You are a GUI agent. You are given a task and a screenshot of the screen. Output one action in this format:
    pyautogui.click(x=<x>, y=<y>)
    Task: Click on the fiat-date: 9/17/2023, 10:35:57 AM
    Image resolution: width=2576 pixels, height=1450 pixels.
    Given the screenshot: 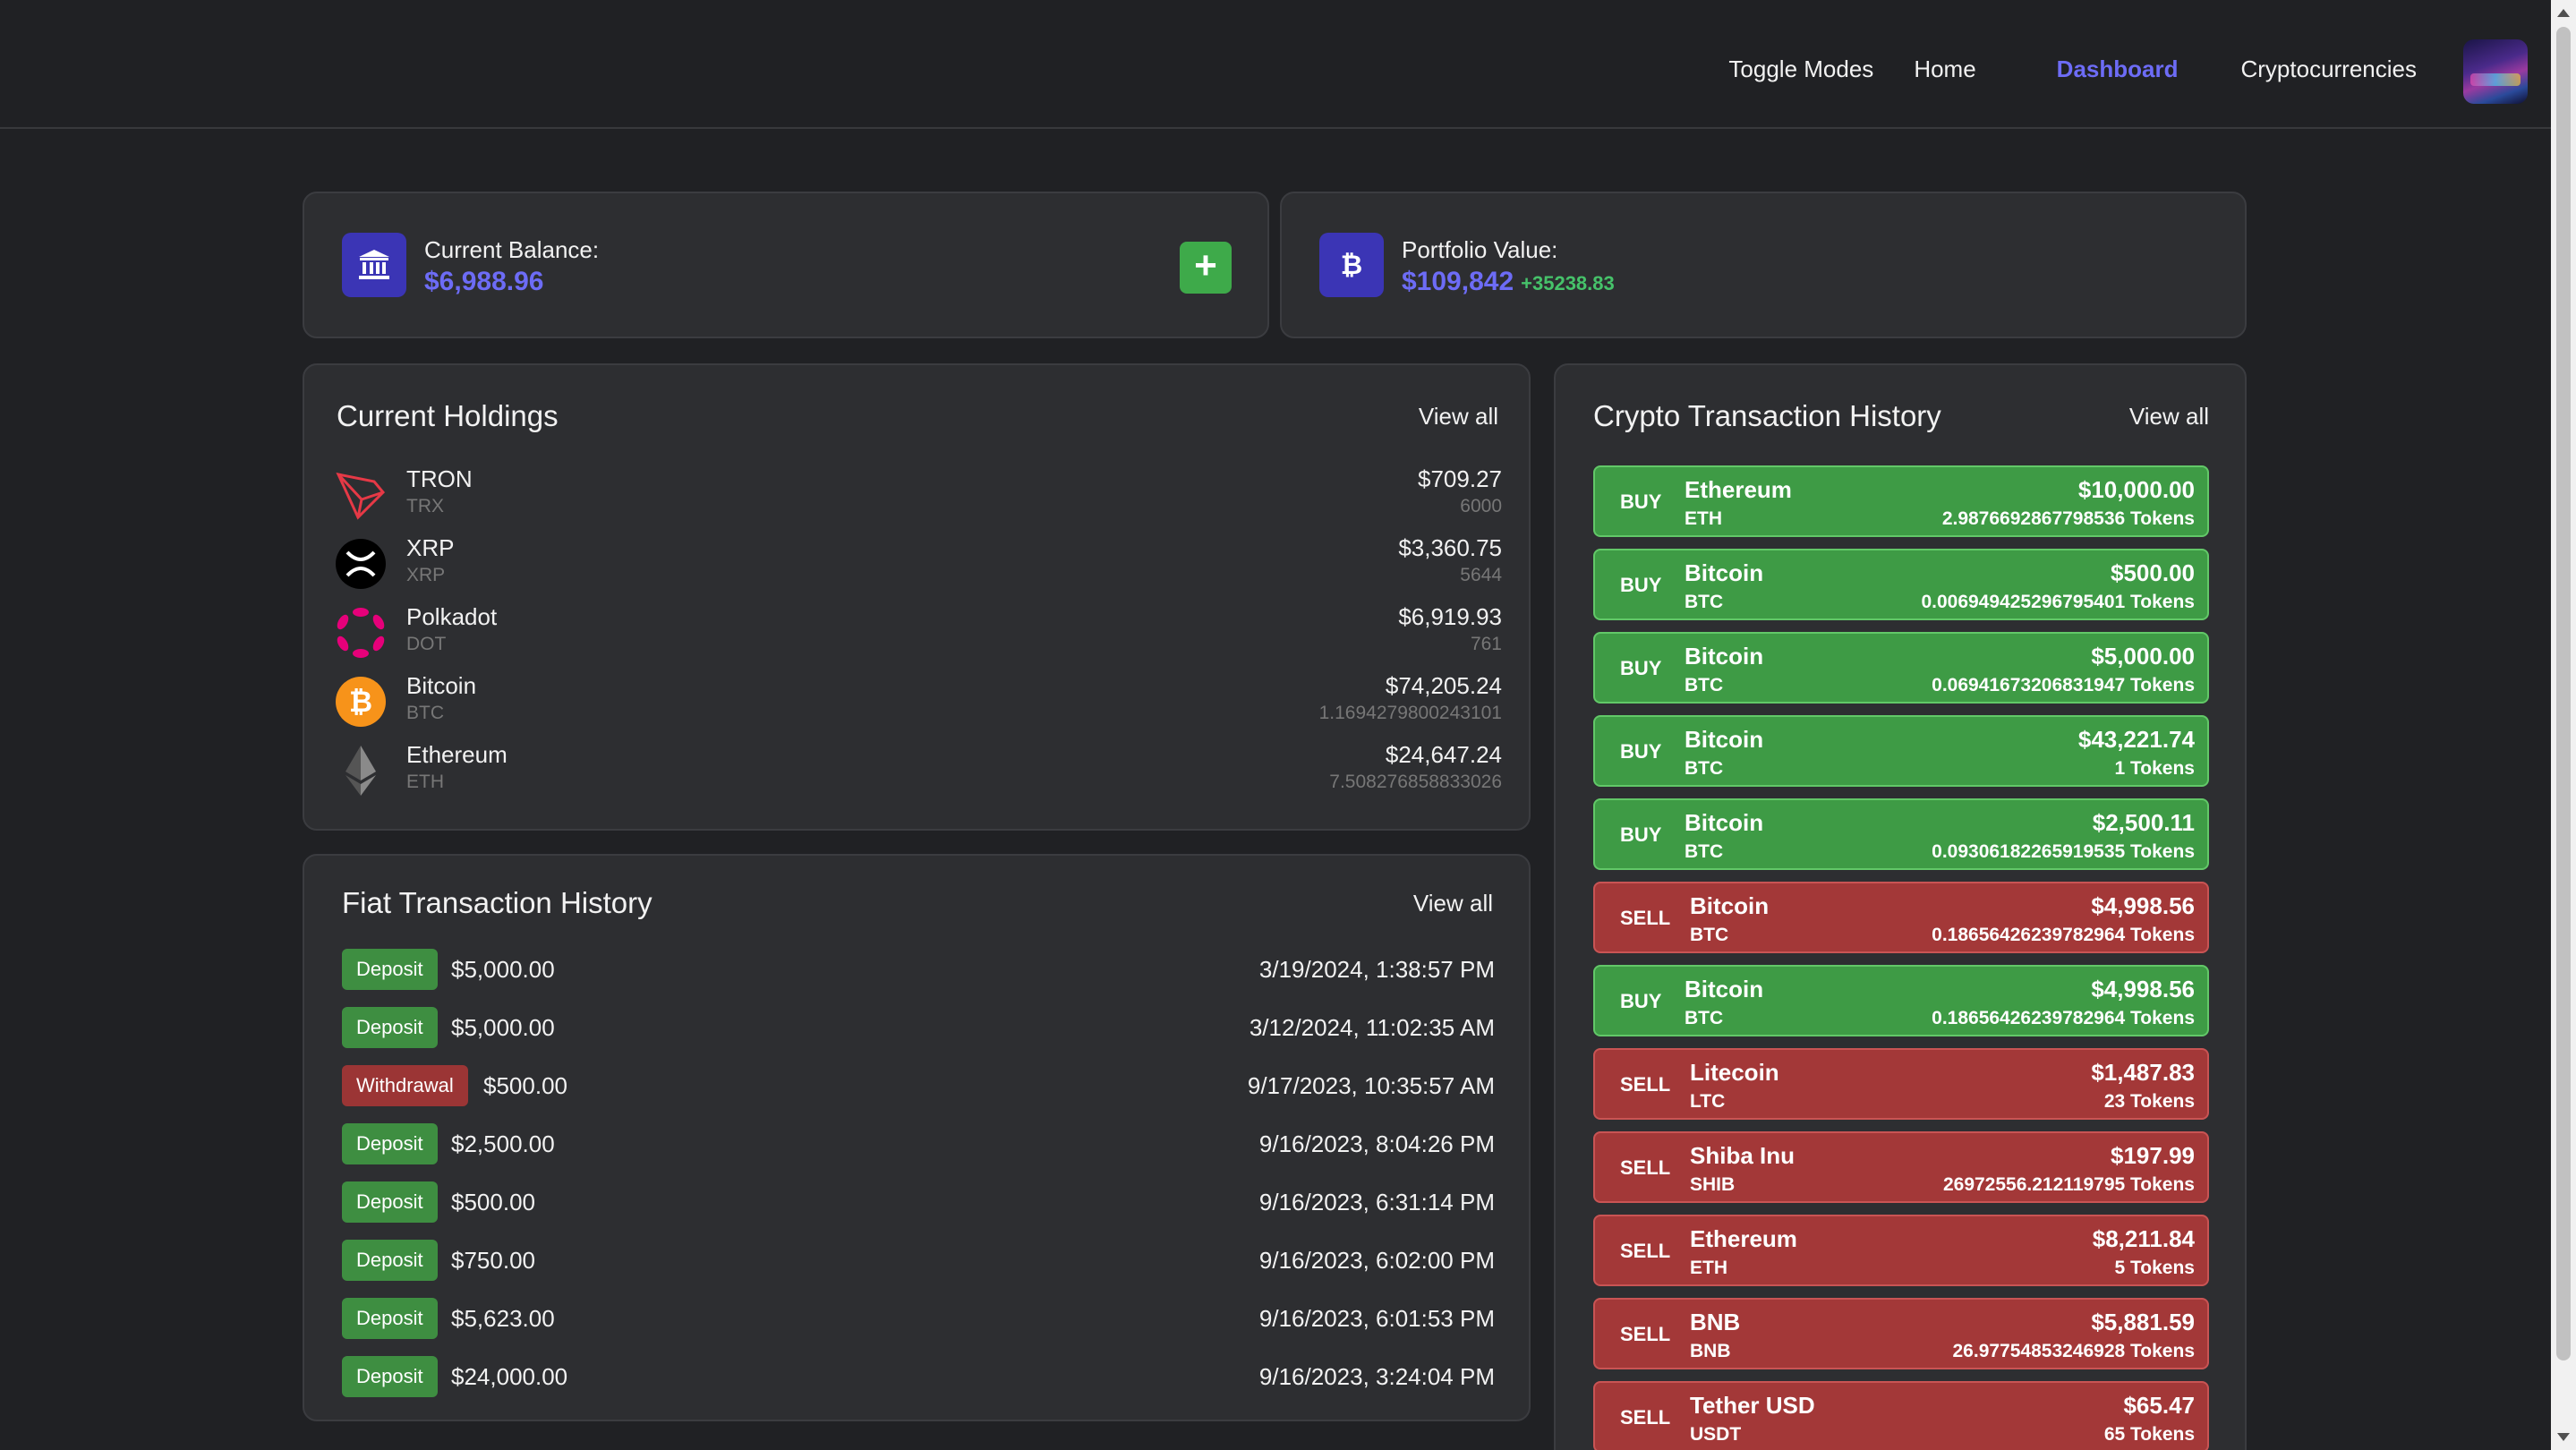 What is the action you would take?
    pyautogui.click(x=1371, y=1085)
    